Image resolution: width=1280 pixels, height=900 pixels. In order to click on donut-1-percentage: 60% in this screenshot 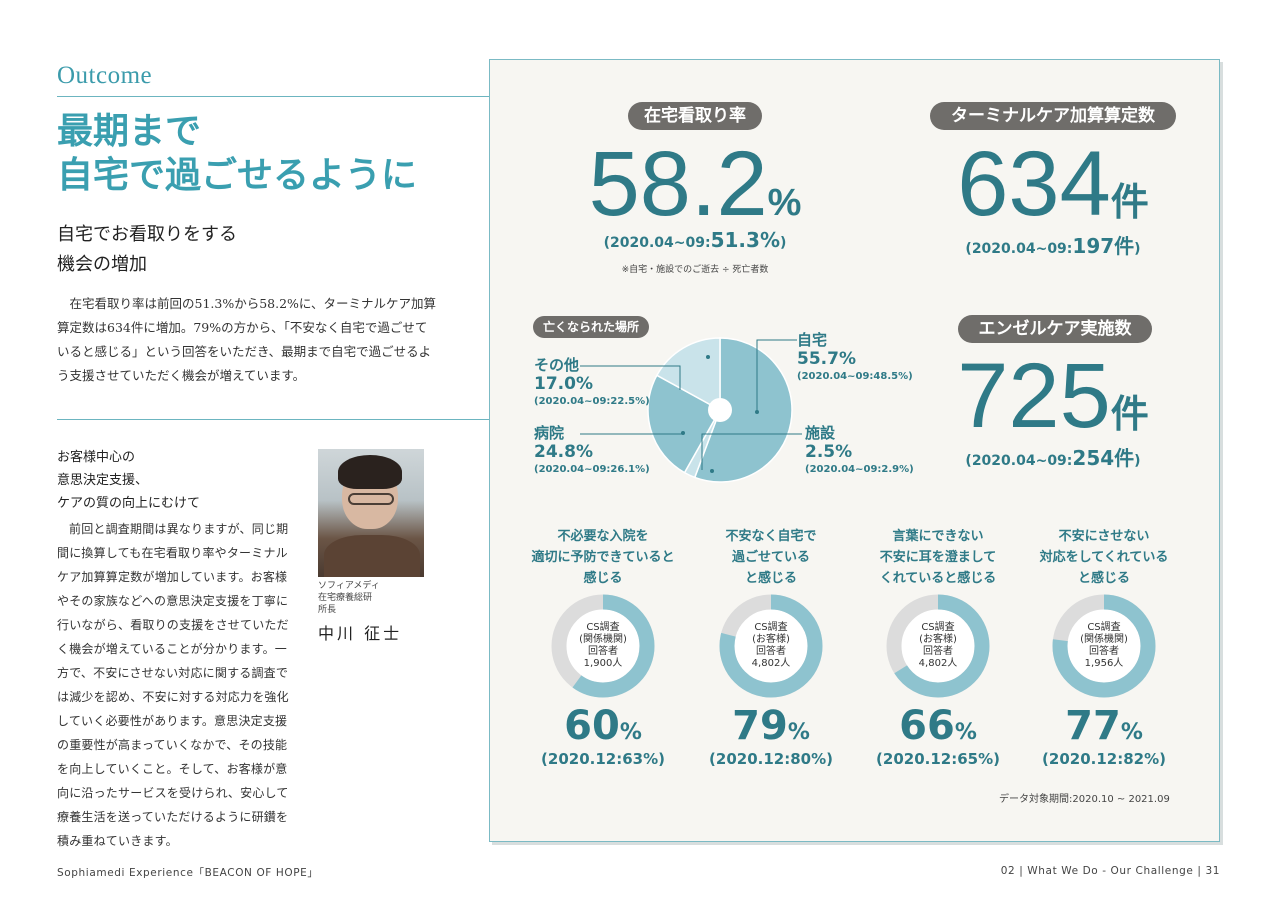, I will do `click(603, 729)`.